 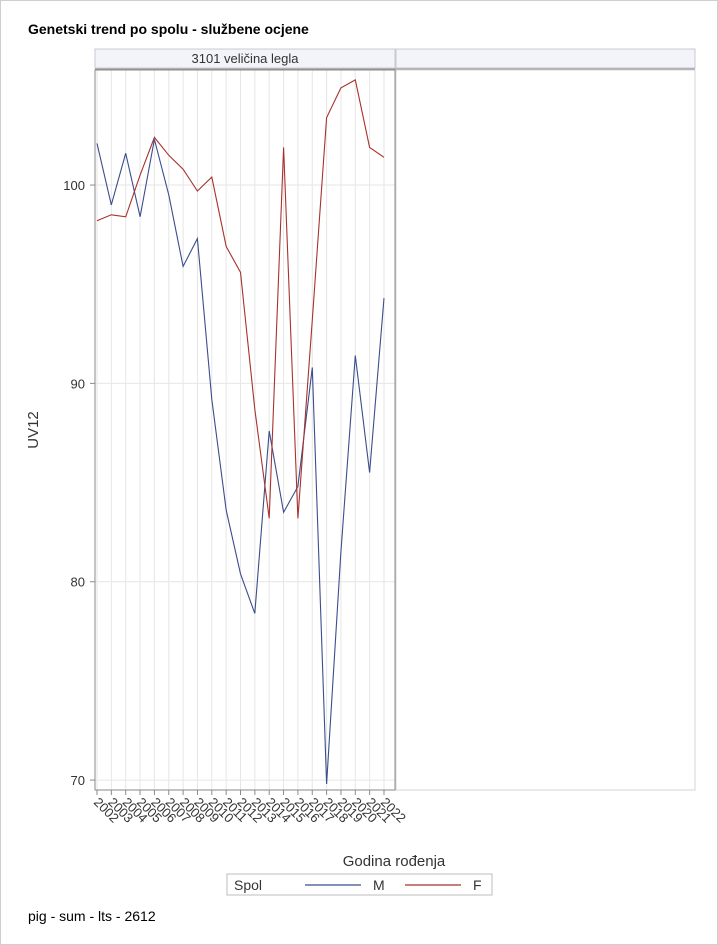 I want to click on y-tick-label: 90, so click(x=78, y=383).